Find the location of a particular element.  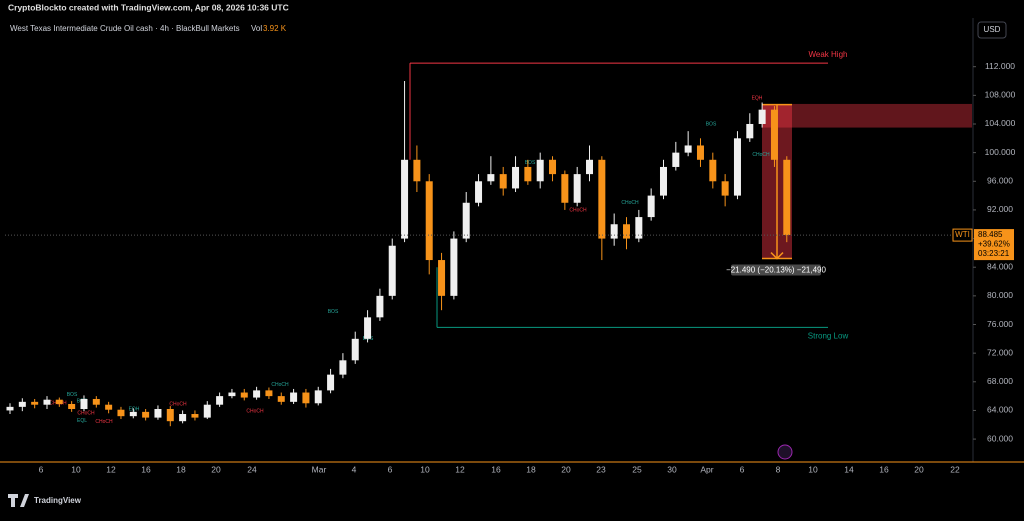

x-tick-label: Apr is located at coordinates (706, 469).